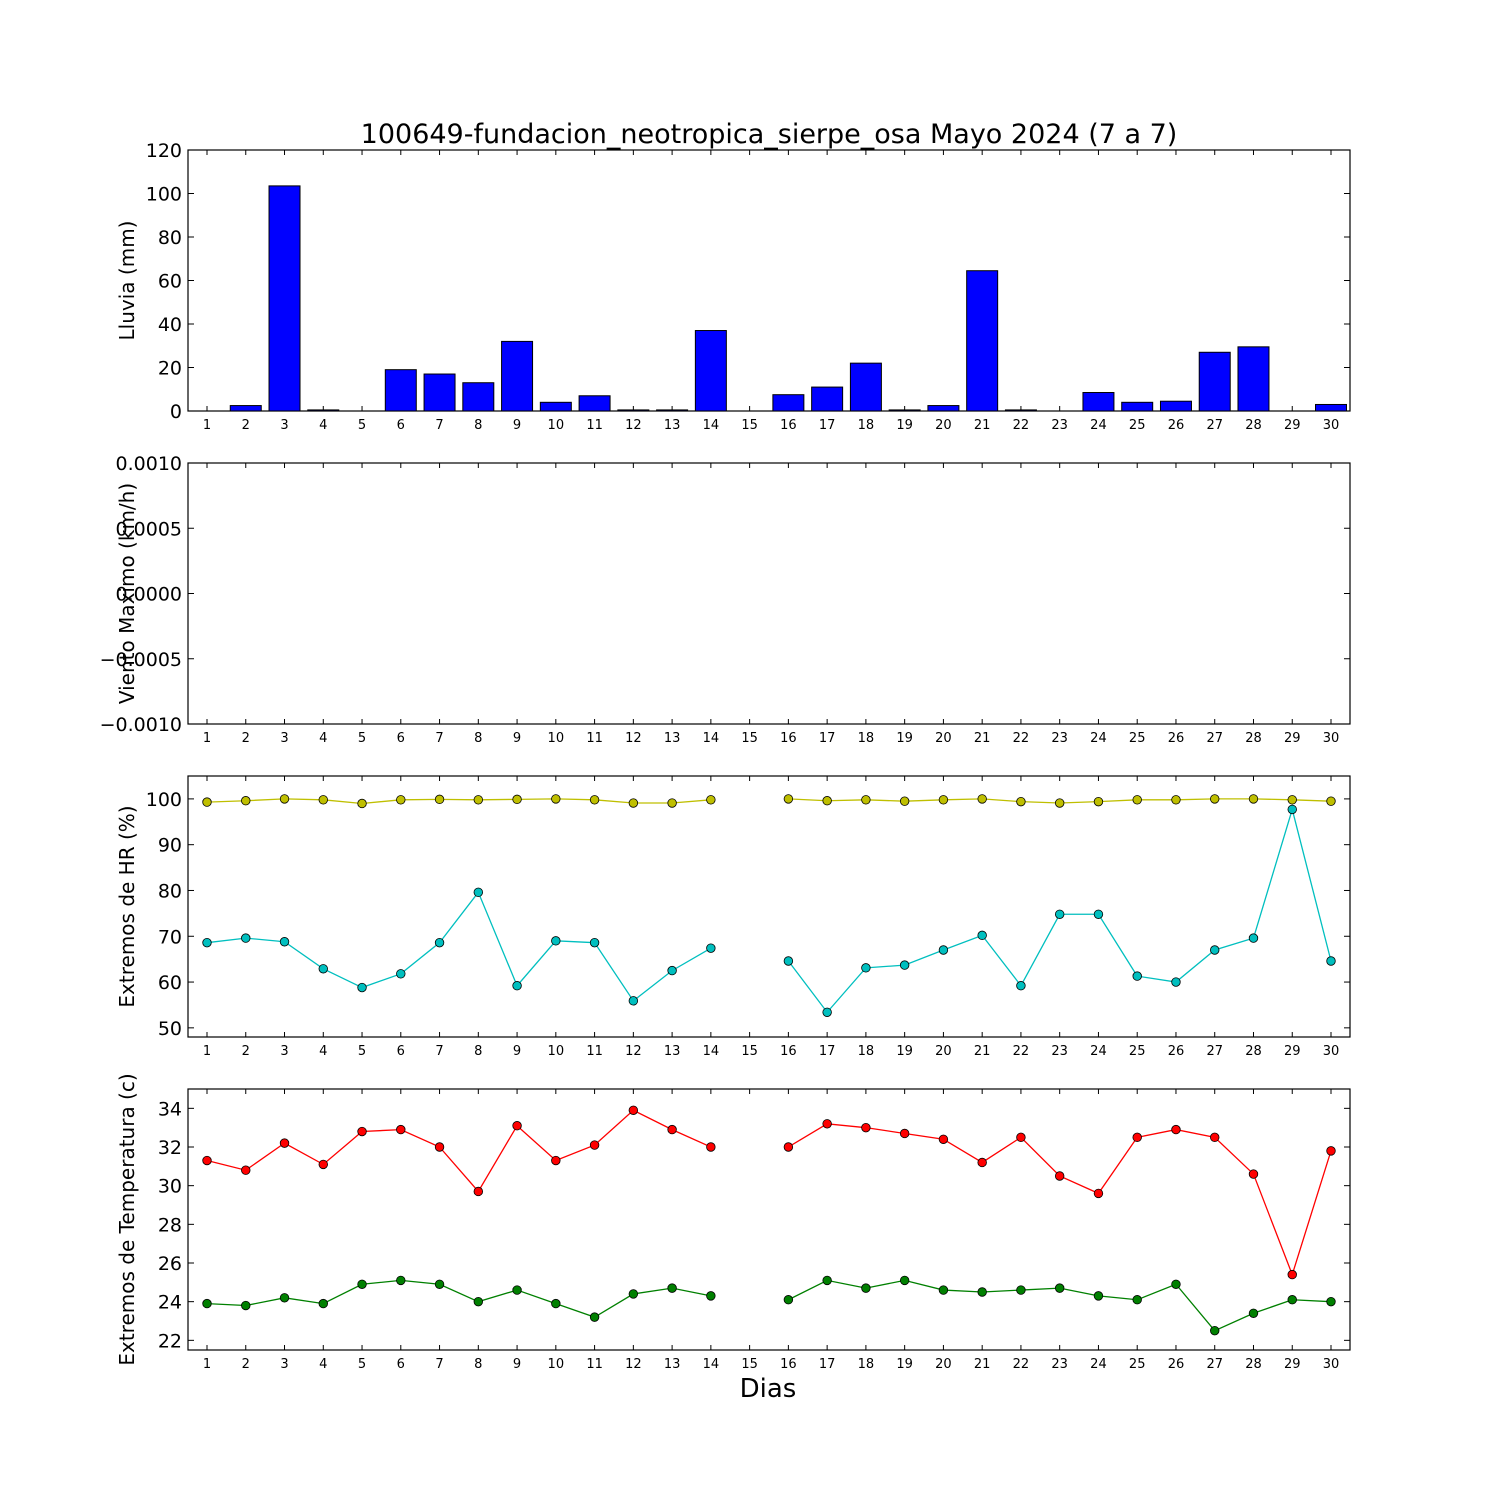 This screenshot has width=1500, height=1500. What do you see at coordinates (1292, 738) in the screenshot?
I see `x-tick-label: 29` at bounding box center [1292, 738].